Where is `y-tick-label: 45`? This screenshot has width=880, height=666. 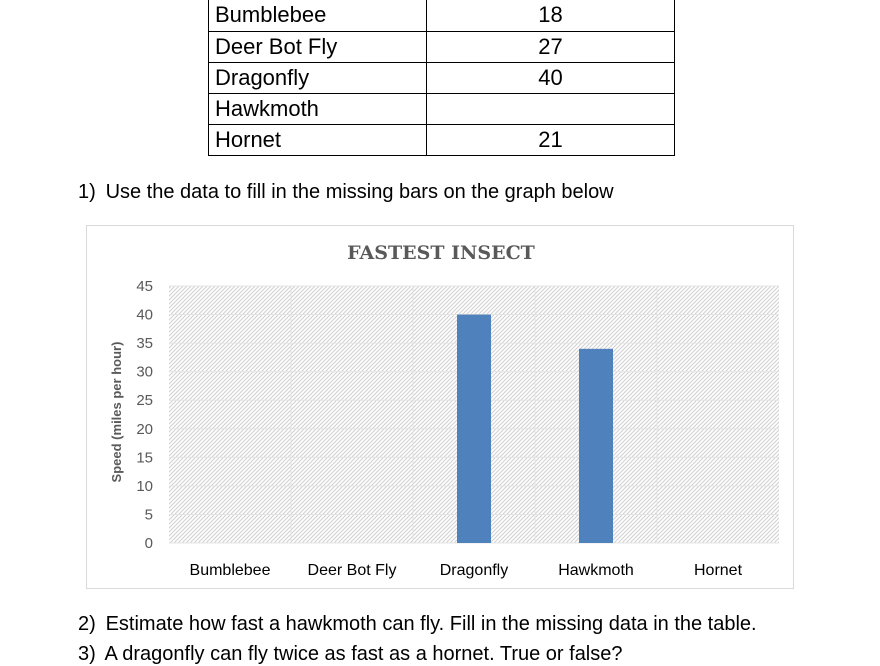
y-tick-label: 45 is located at coordinates (144, 286).